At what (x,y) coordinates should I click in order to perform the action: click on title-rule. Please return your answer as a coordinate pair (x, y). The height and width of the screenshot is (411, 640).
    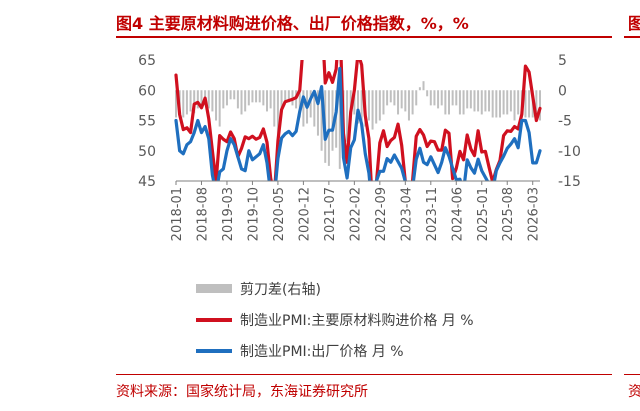
    Looking at the image, I should click on (364, 37).